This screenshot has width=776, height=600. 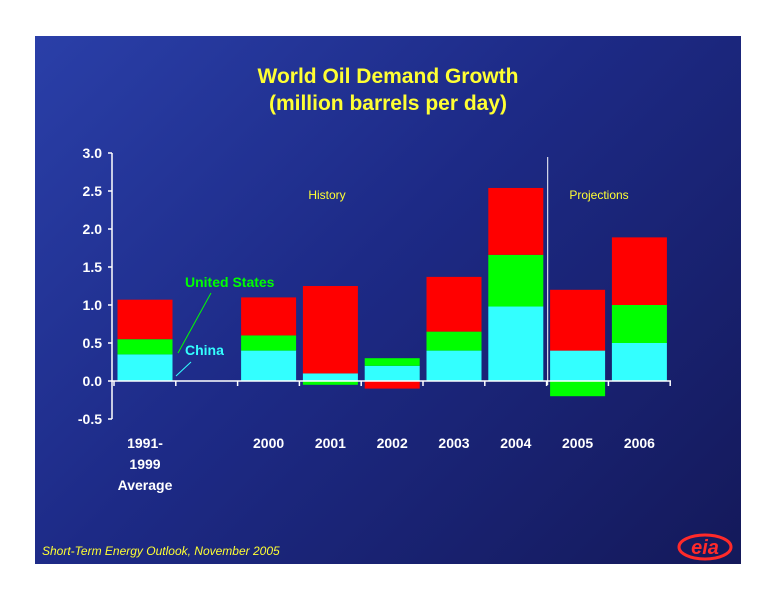 What do you see at coordinates (144, 464) in the screenshot?
I see `x-tick-label: 1999` at bounding box center [144, 464].